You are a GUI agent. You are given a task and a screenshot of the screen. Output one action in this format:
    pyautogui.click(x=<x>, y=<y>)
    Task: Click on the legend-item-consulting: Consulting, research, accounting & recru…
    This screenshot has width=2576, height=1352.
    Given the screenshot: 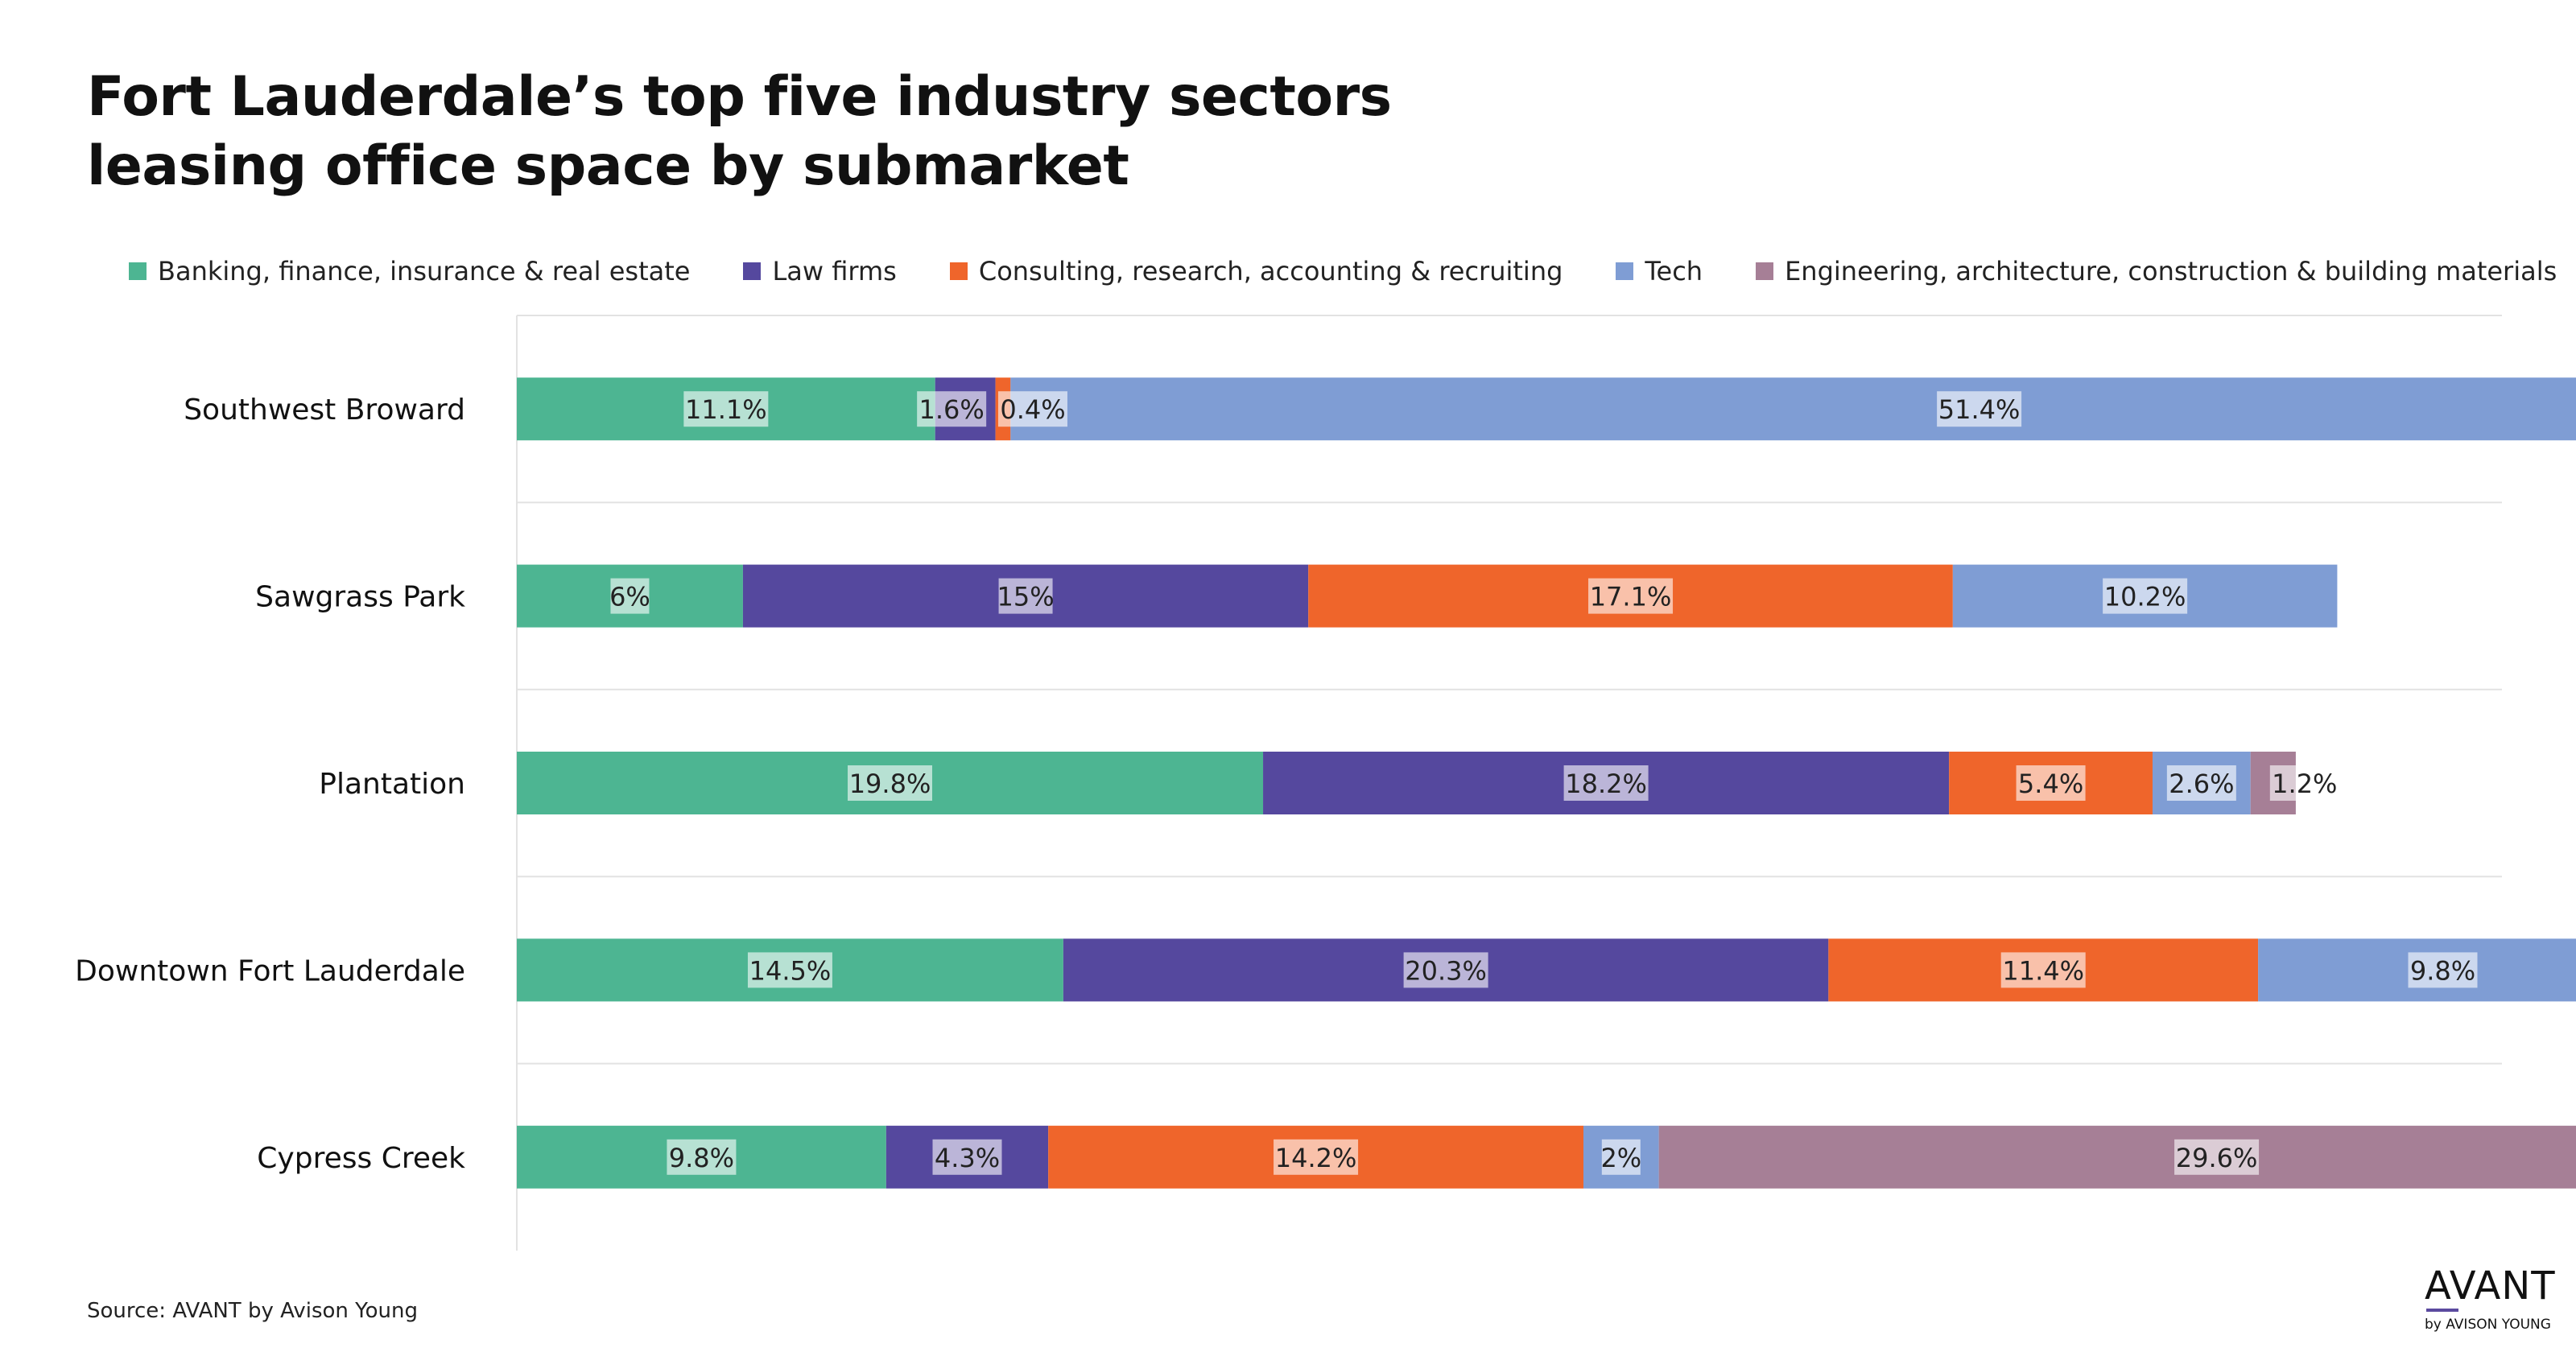 What is the action you would take?
    pyautogui.click(x=1256, y=271)
    